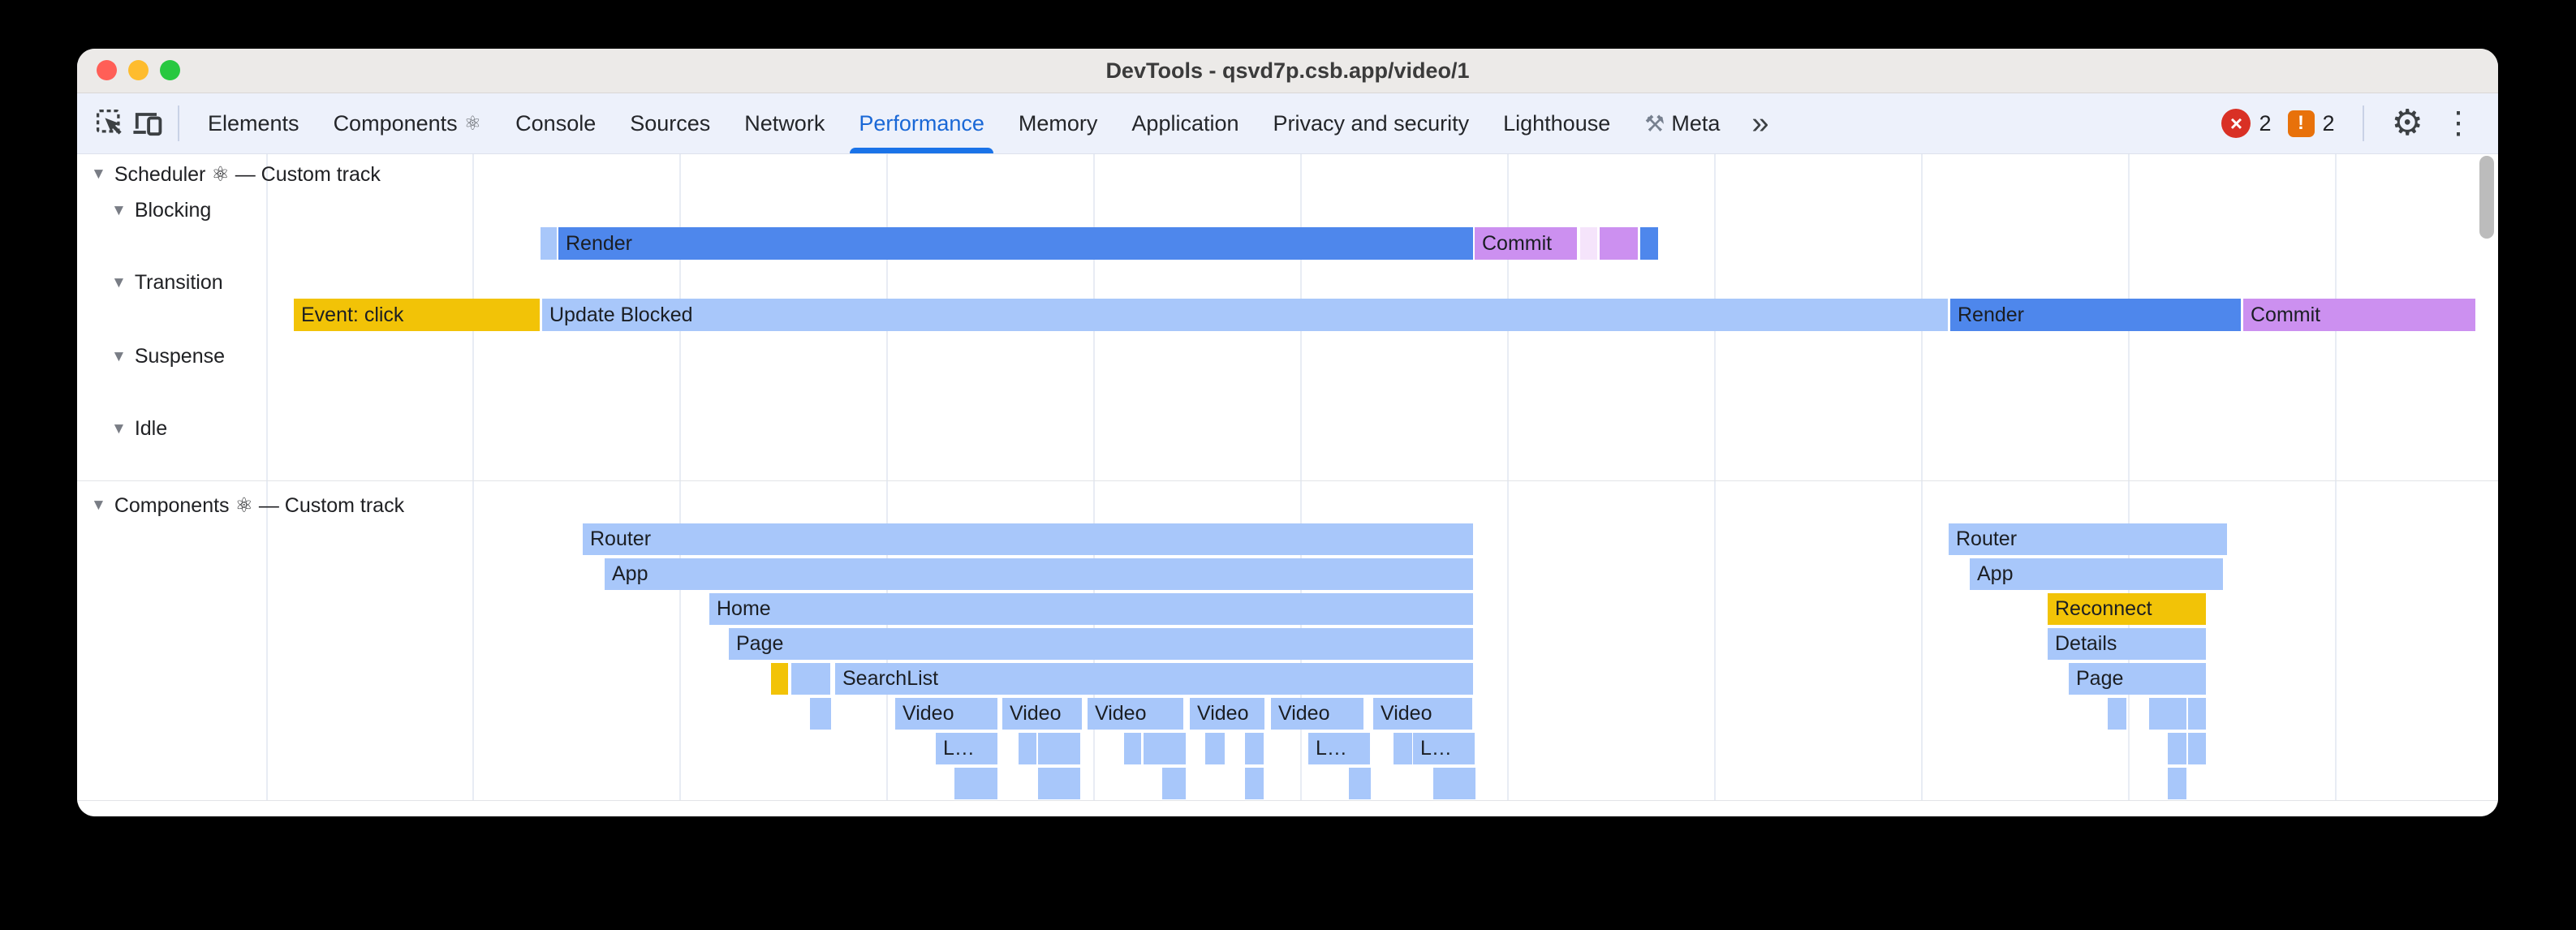  What do you see at coordinates (1682, 123) in the screenshot?
I see `tab-meta: ⚒ Meta` at bounding box center [1682, 123].